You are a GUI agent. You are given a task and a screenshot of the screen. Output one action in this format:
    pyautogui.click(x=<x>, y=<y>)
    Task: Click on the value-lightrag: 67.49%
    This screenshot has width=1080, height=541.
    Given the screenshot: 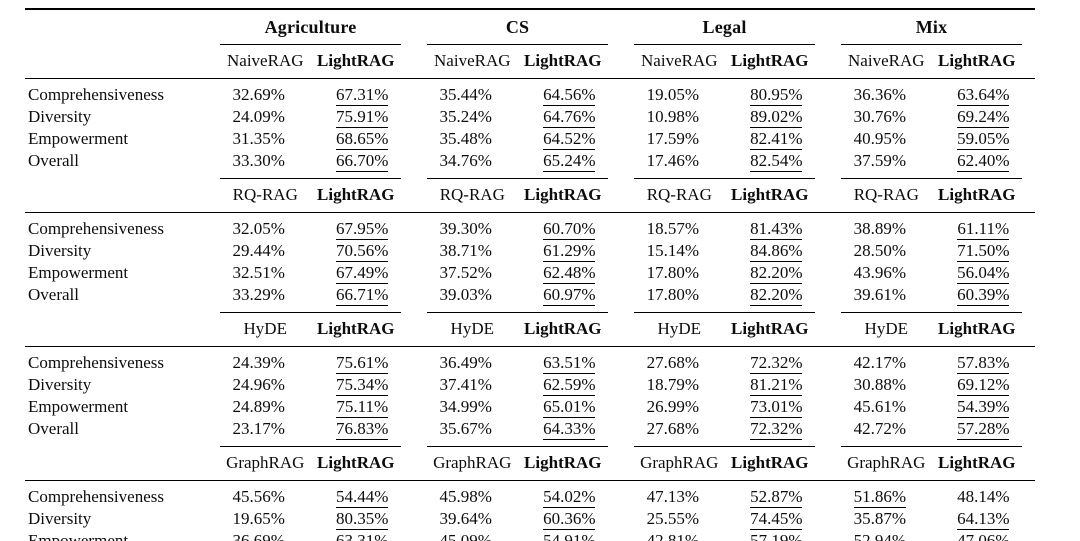 What is the action you would take?
    pyautogui.click(x=362, y=273)
    